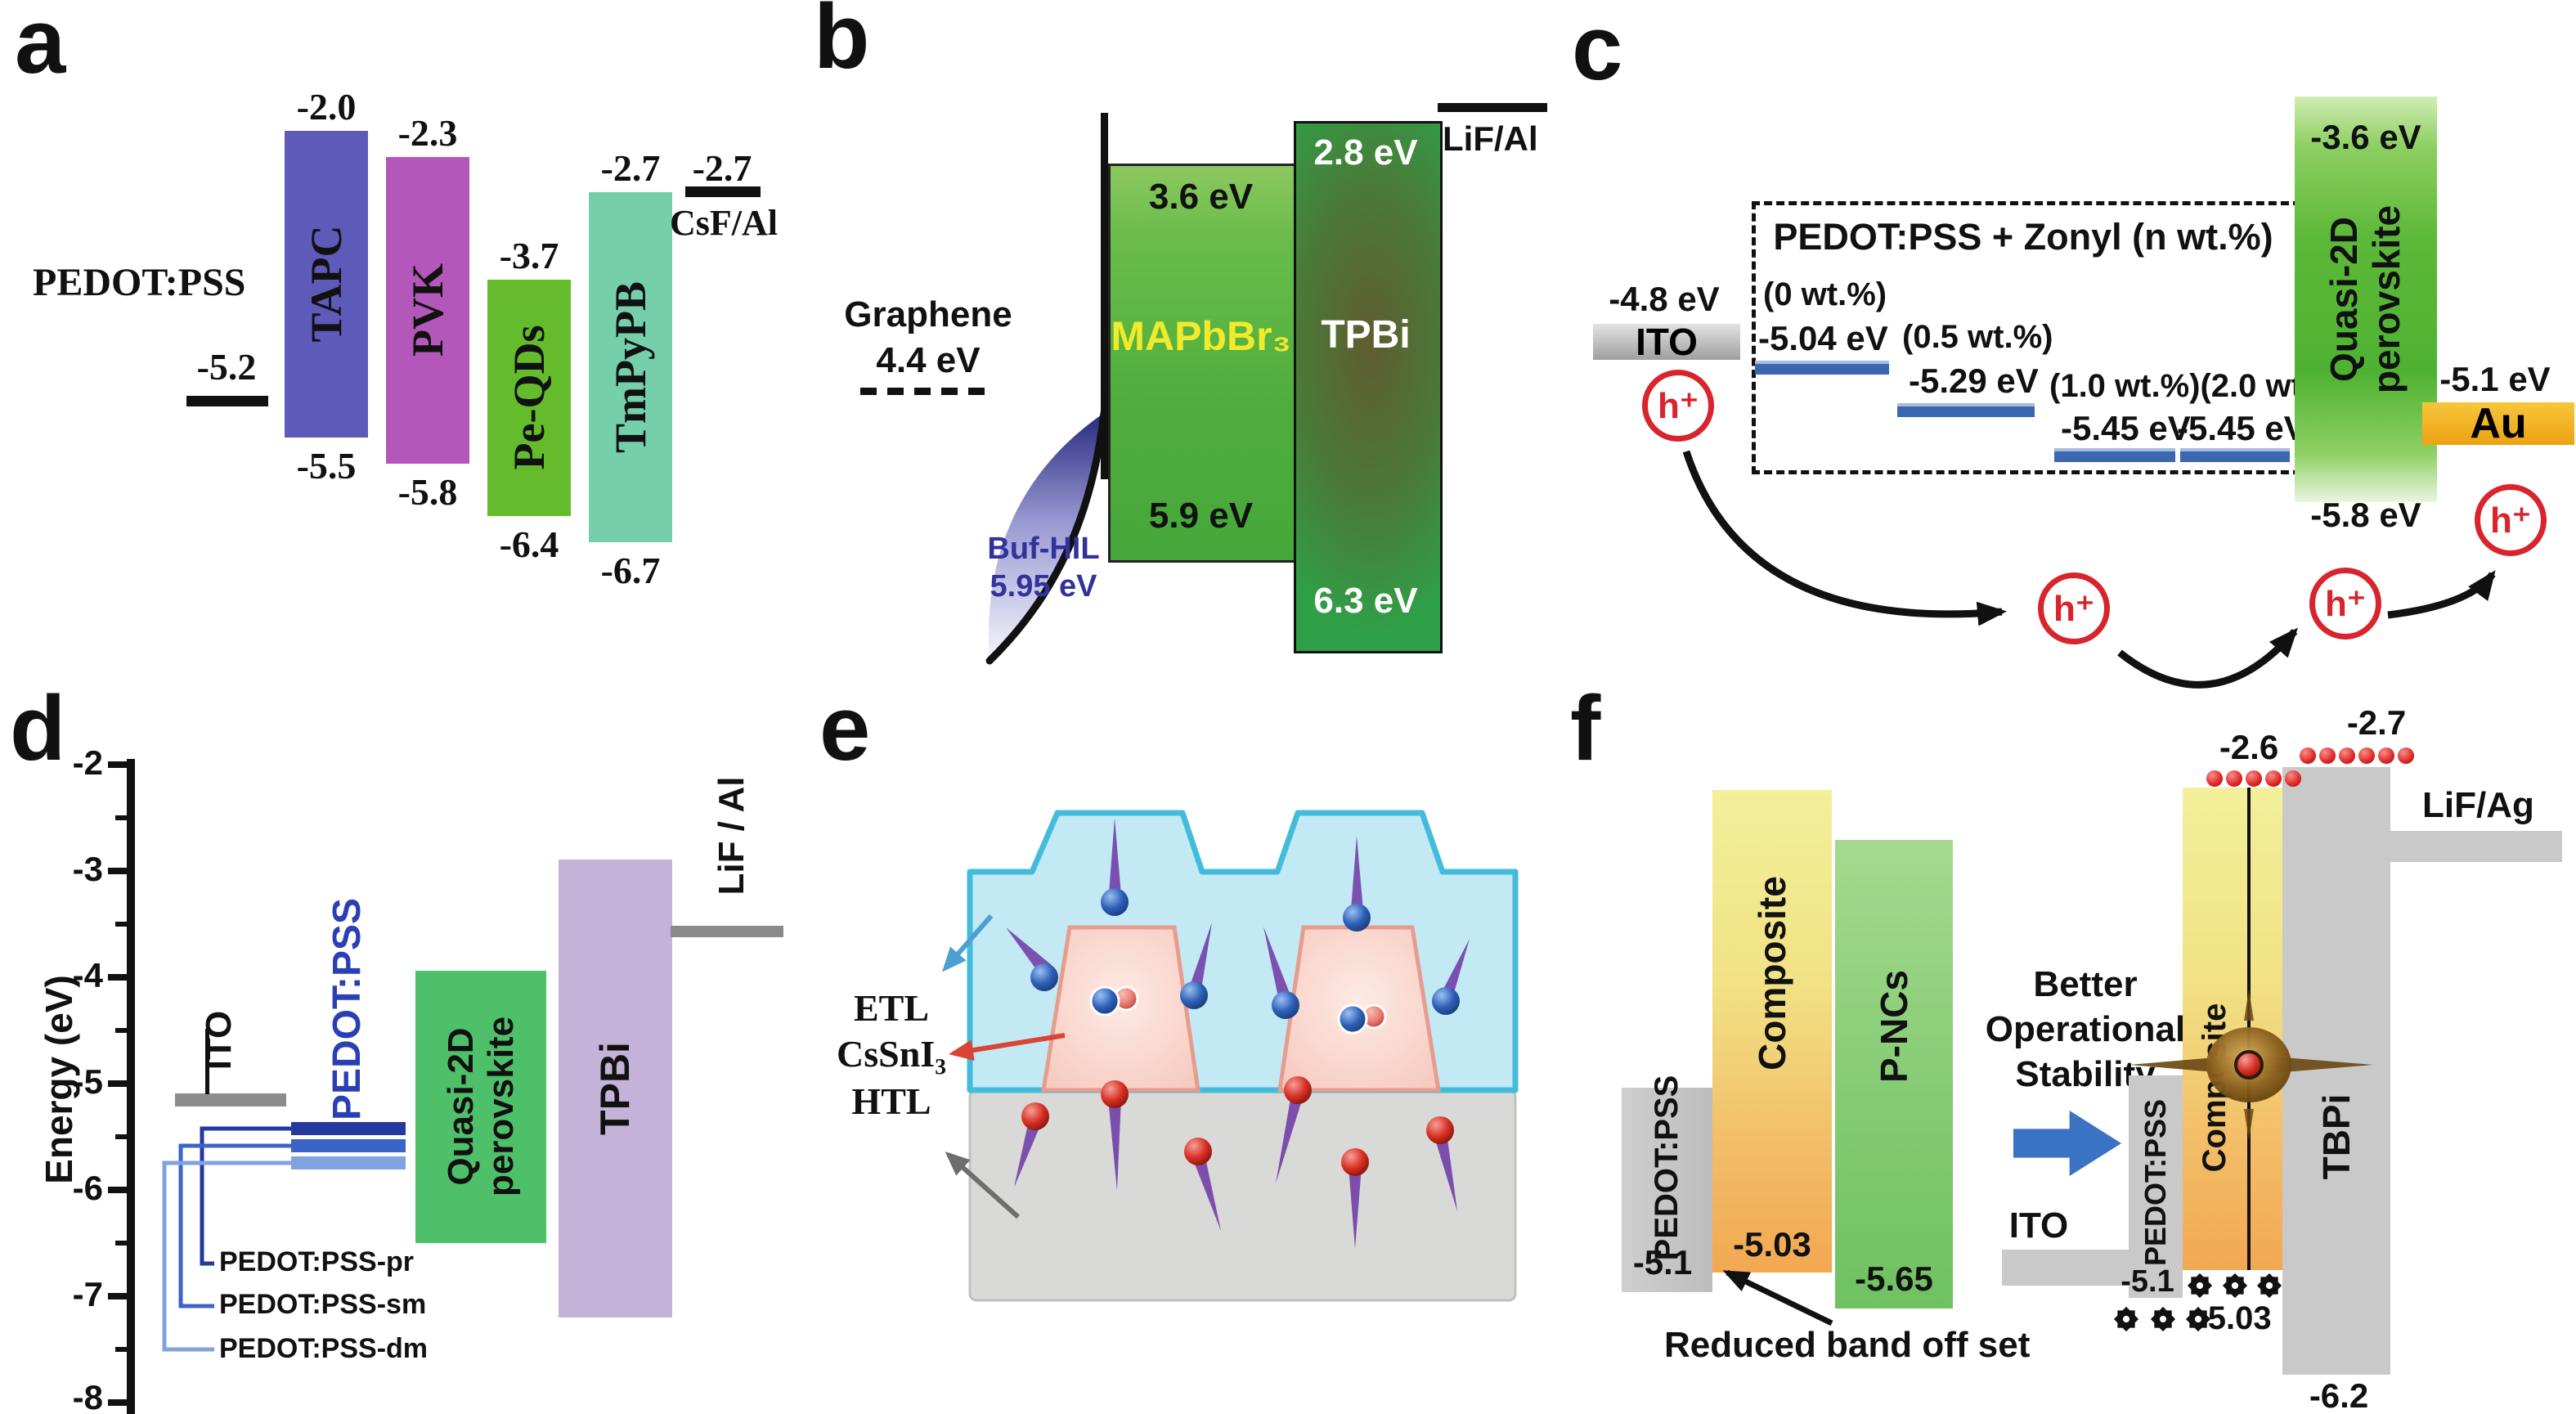 Image resolution: width=2576 pixels, height=1414 pixels. Describe the element at coordinates (88, 1396) in the screenshot. I see `axis-tick-label: -8` at that location.